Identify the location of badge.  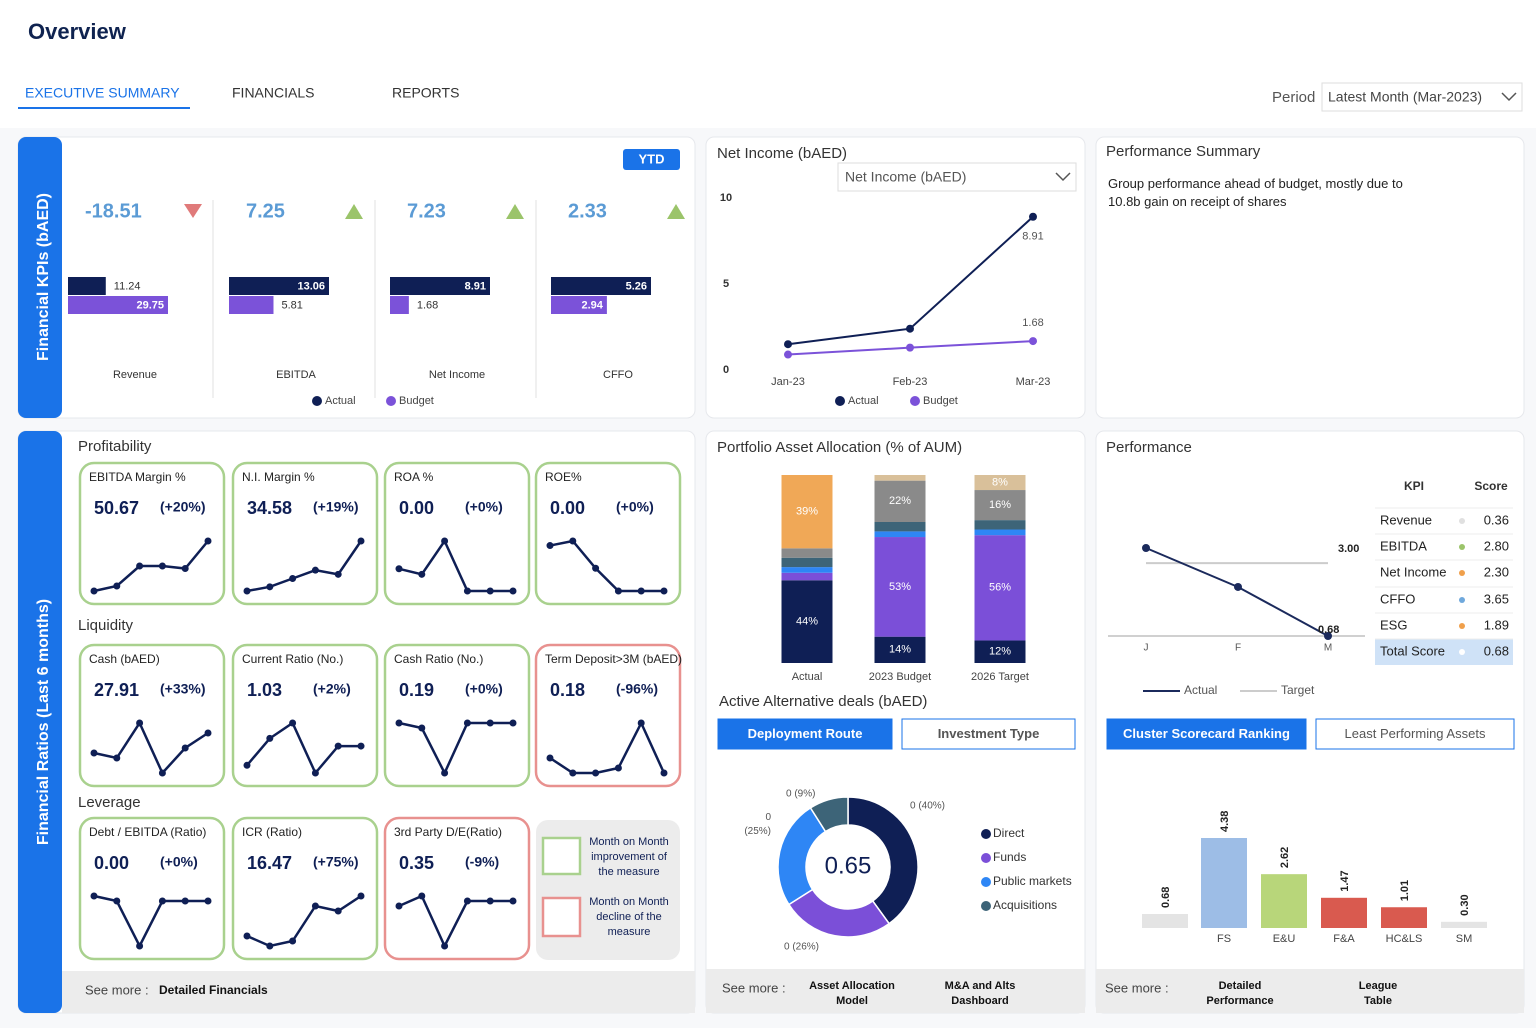
(651, 159).